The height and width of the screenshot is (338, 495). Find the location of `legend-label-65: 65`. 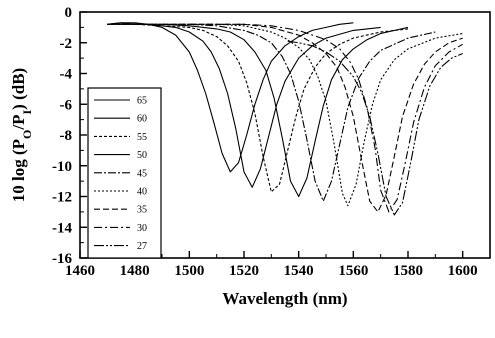

legend-label-65: 65 is located at coordinates (142, 101).